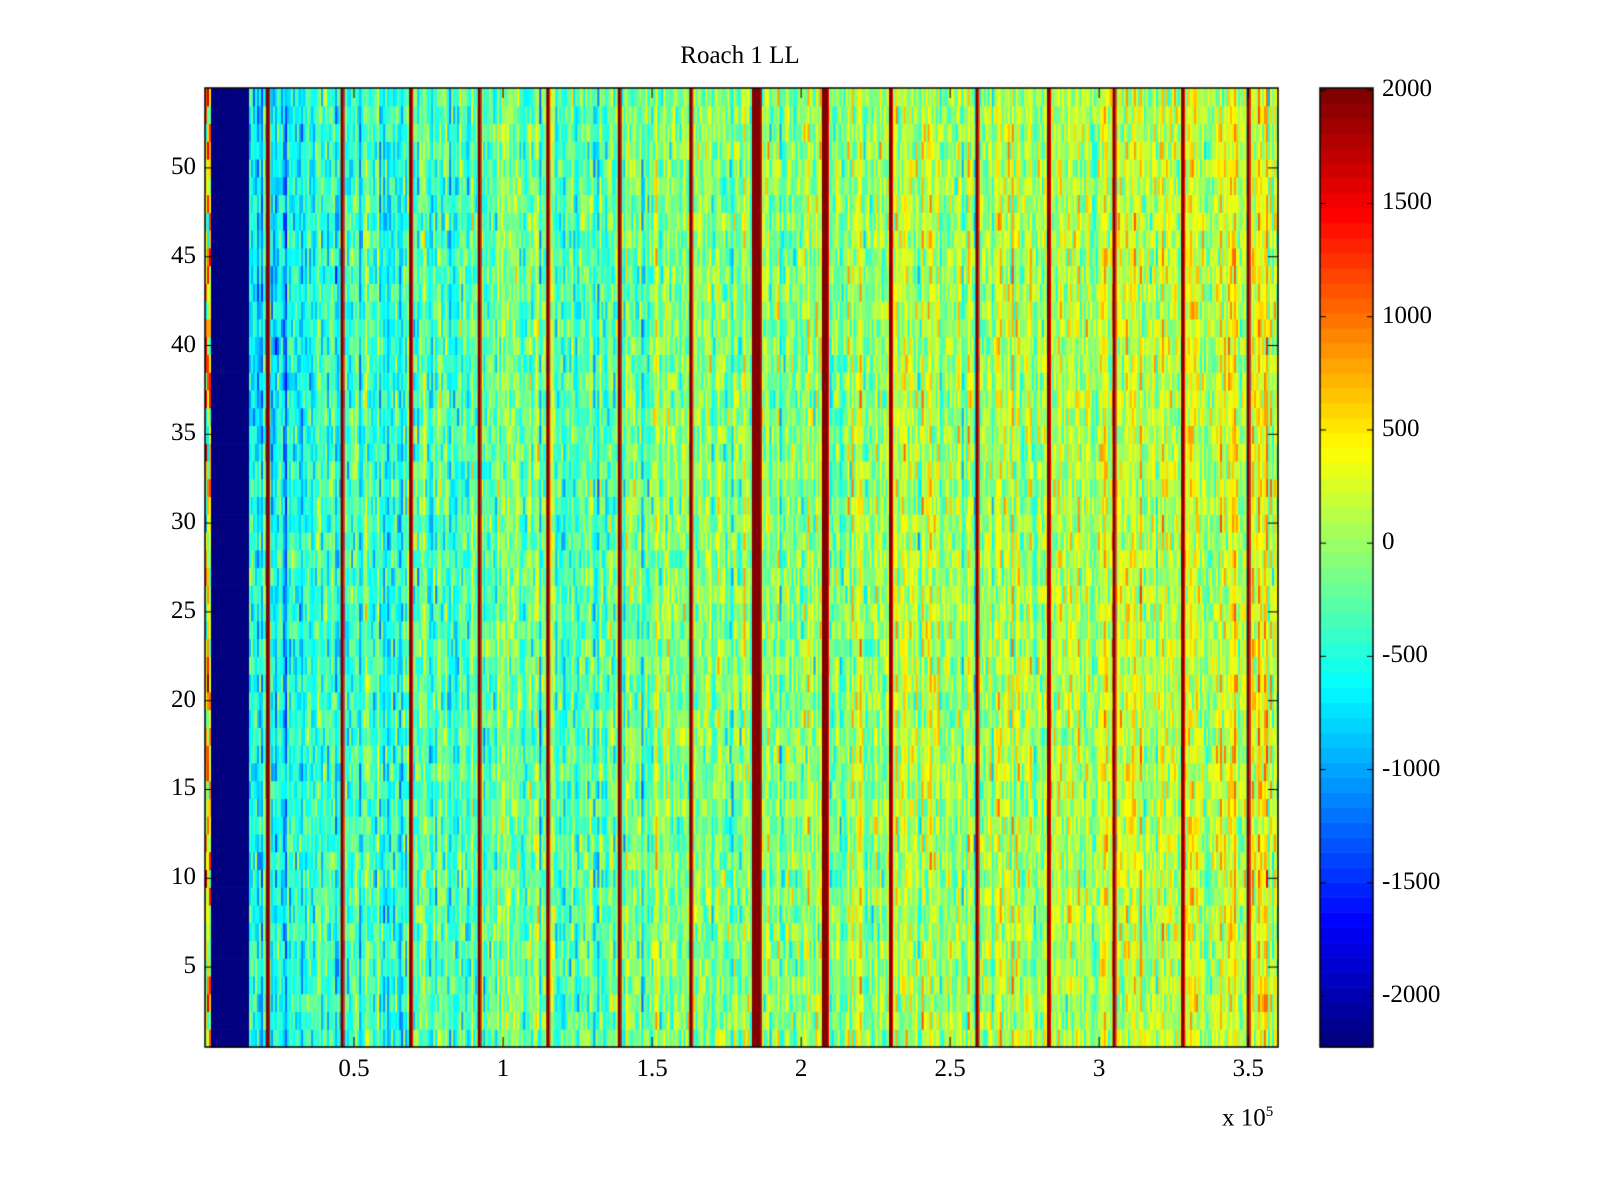 The image size is (1600, 1200). What do you see at coordinates (183, 699) in the screenshot?
I see `y-tick-label: 20` at bounding box center [183, 699].